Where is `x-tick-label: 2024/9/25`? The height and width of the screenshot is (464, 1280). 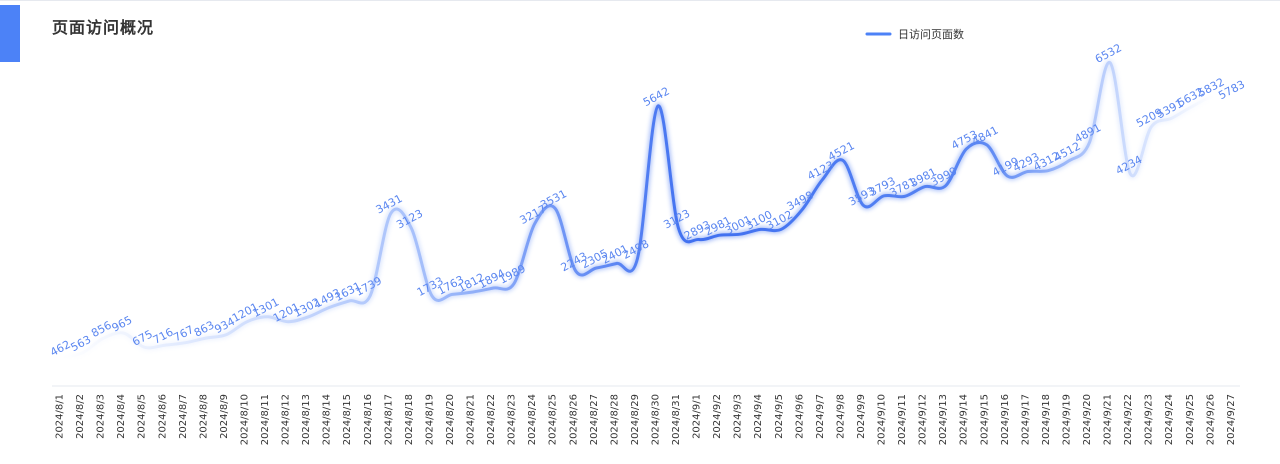 x-tick-label: 2024/9/25 is located at coordinates (1190, 419).